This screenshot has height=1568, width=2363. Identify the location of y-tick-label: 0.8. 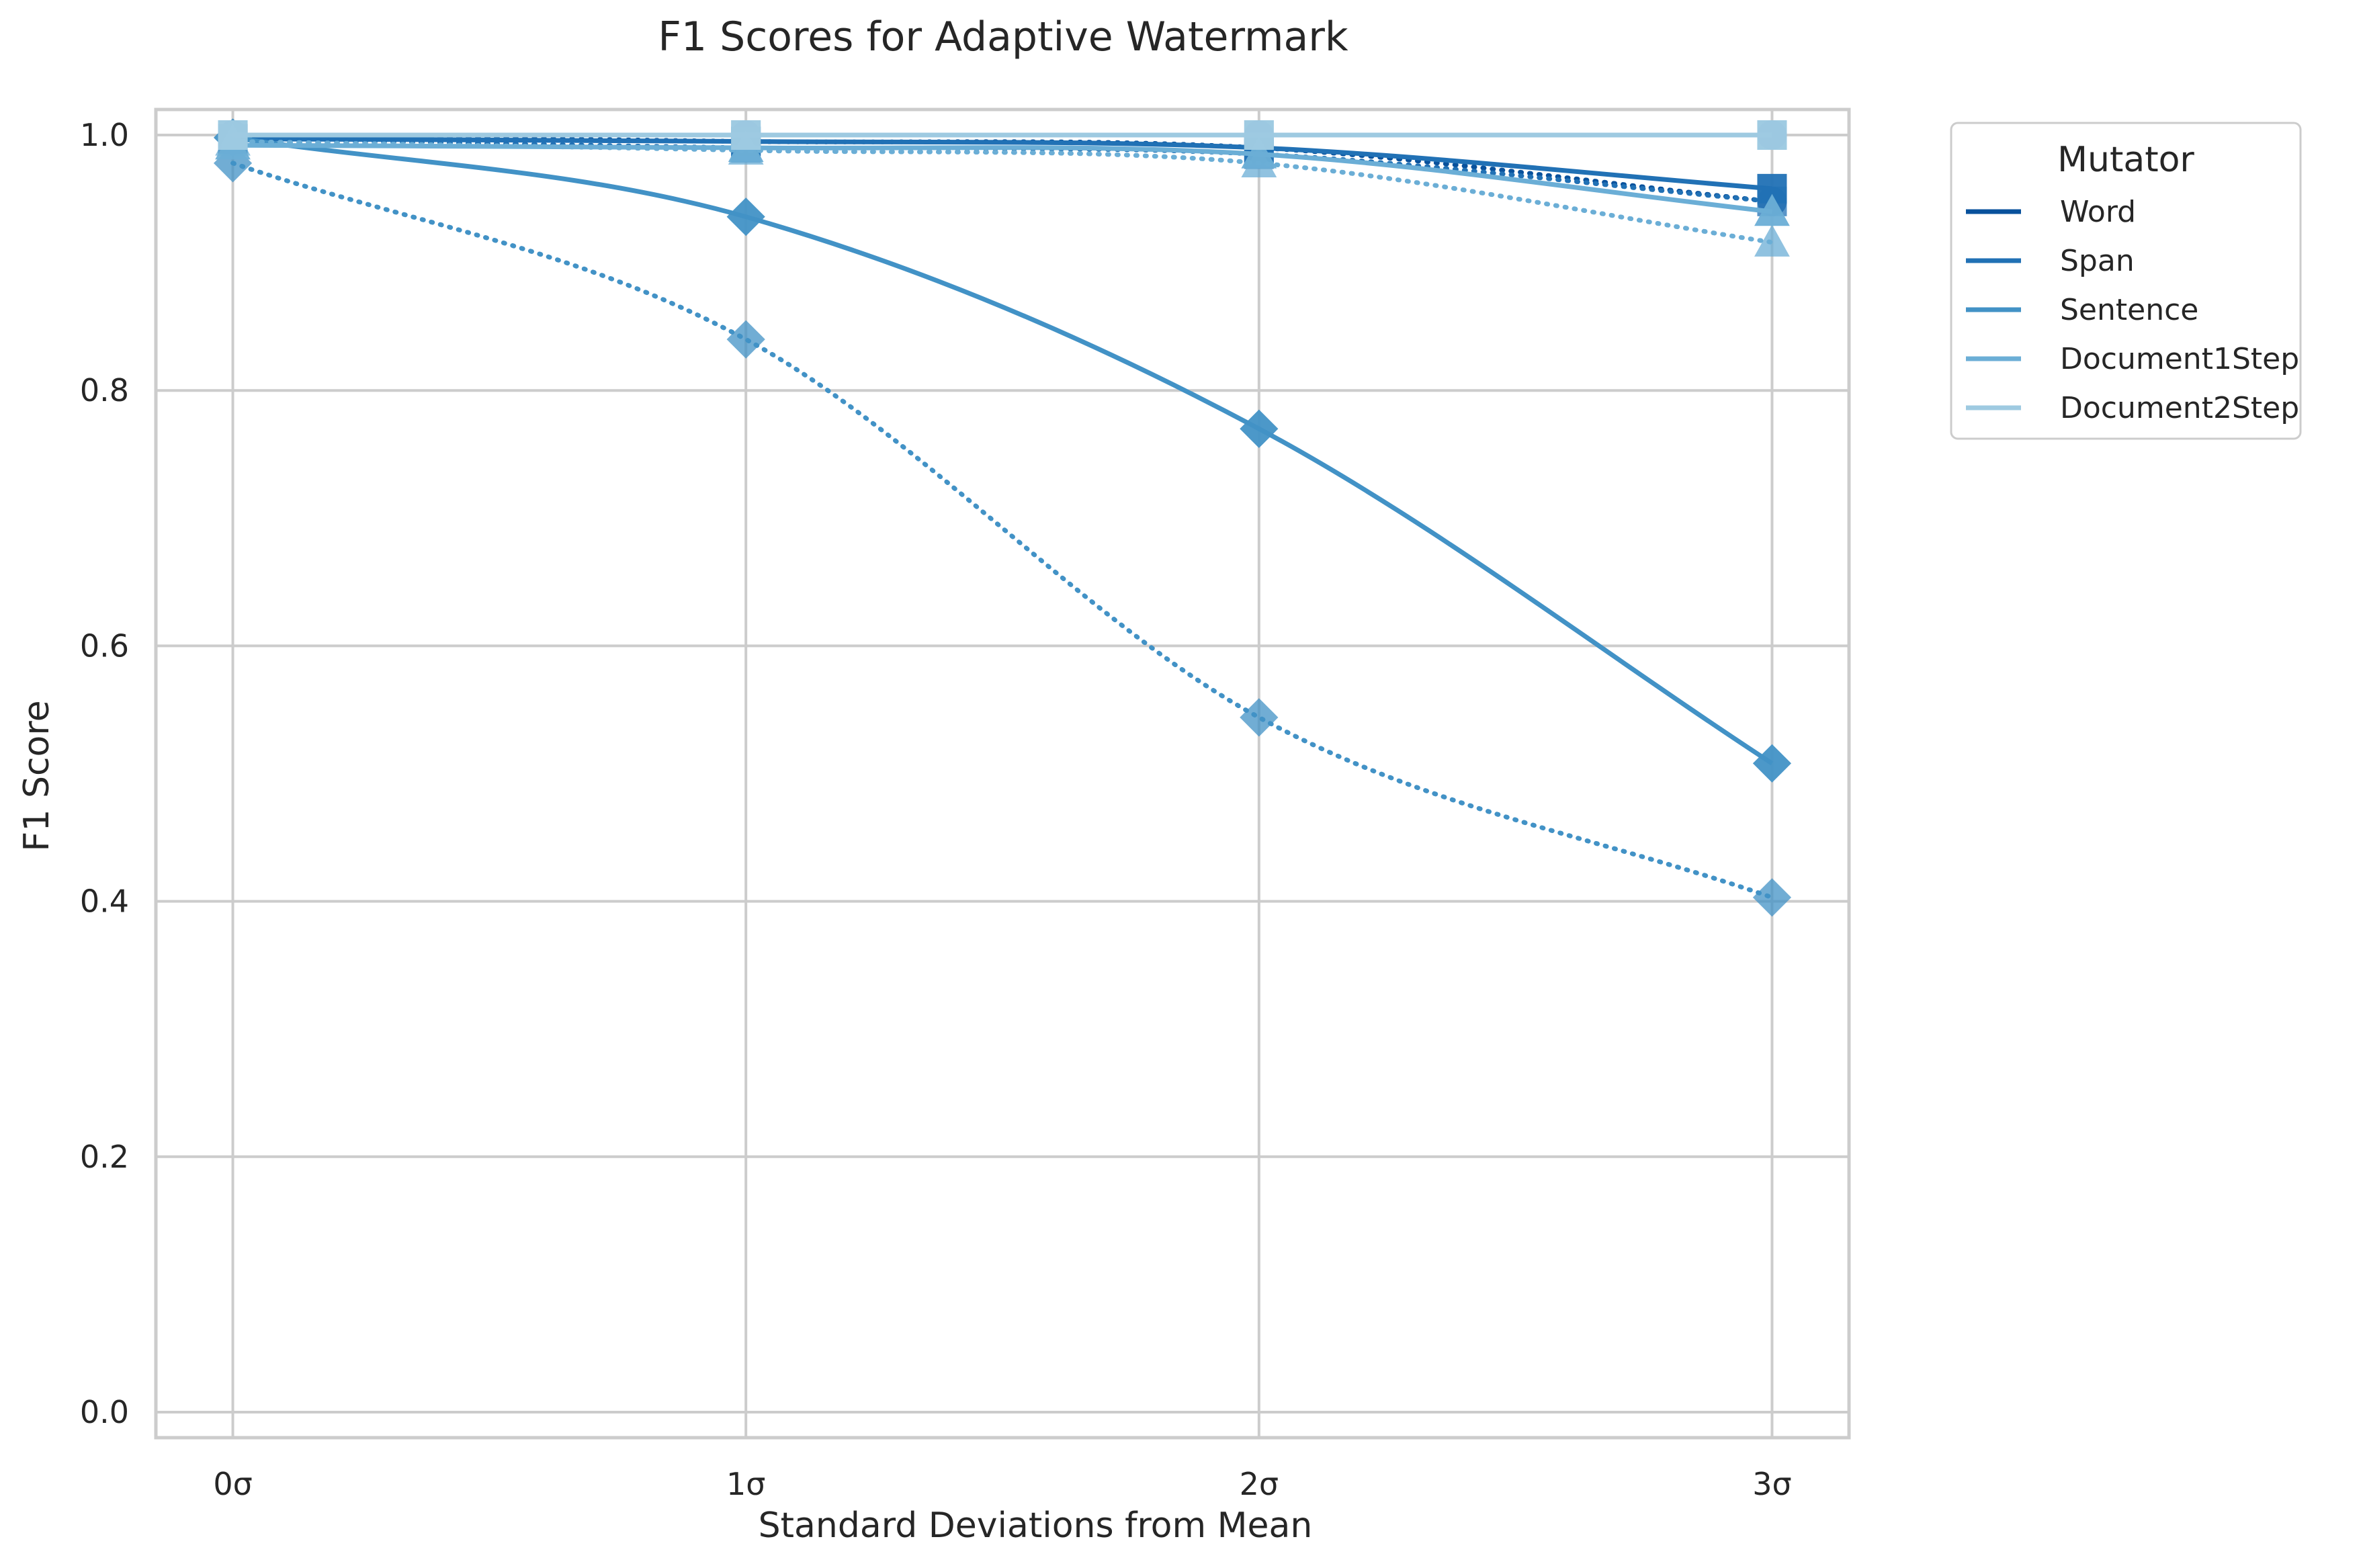
(104, 390).